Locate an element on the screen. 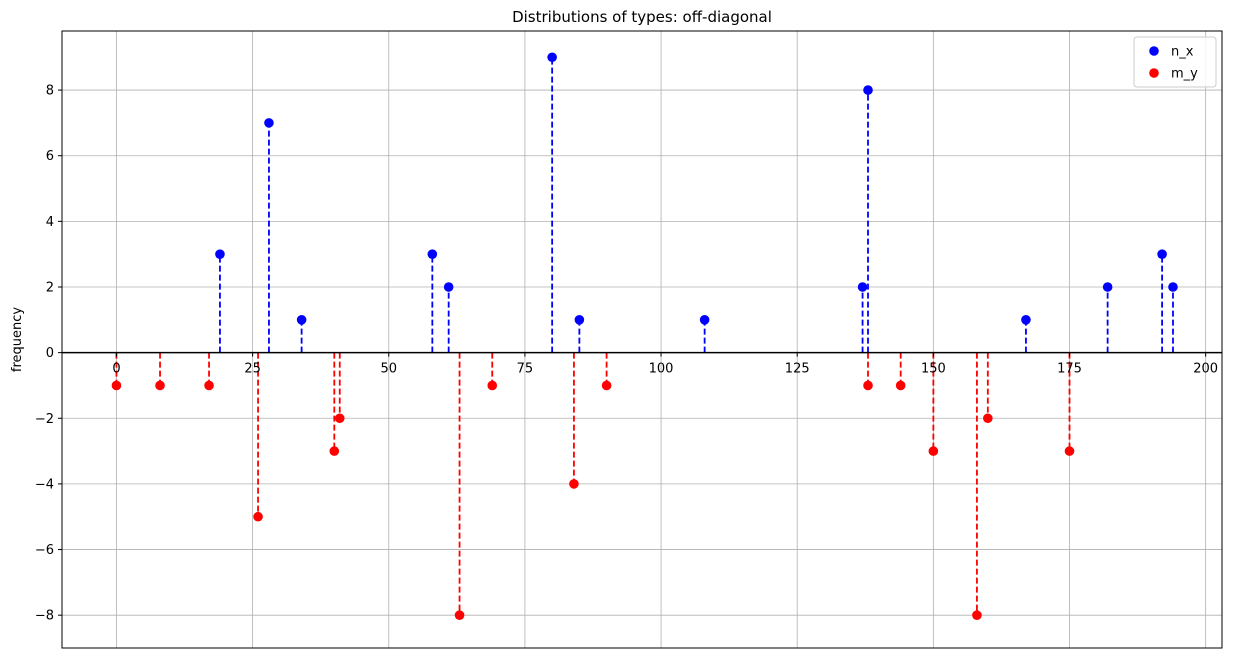  y-tick-label: −8 is located at coordinates (44, 616).